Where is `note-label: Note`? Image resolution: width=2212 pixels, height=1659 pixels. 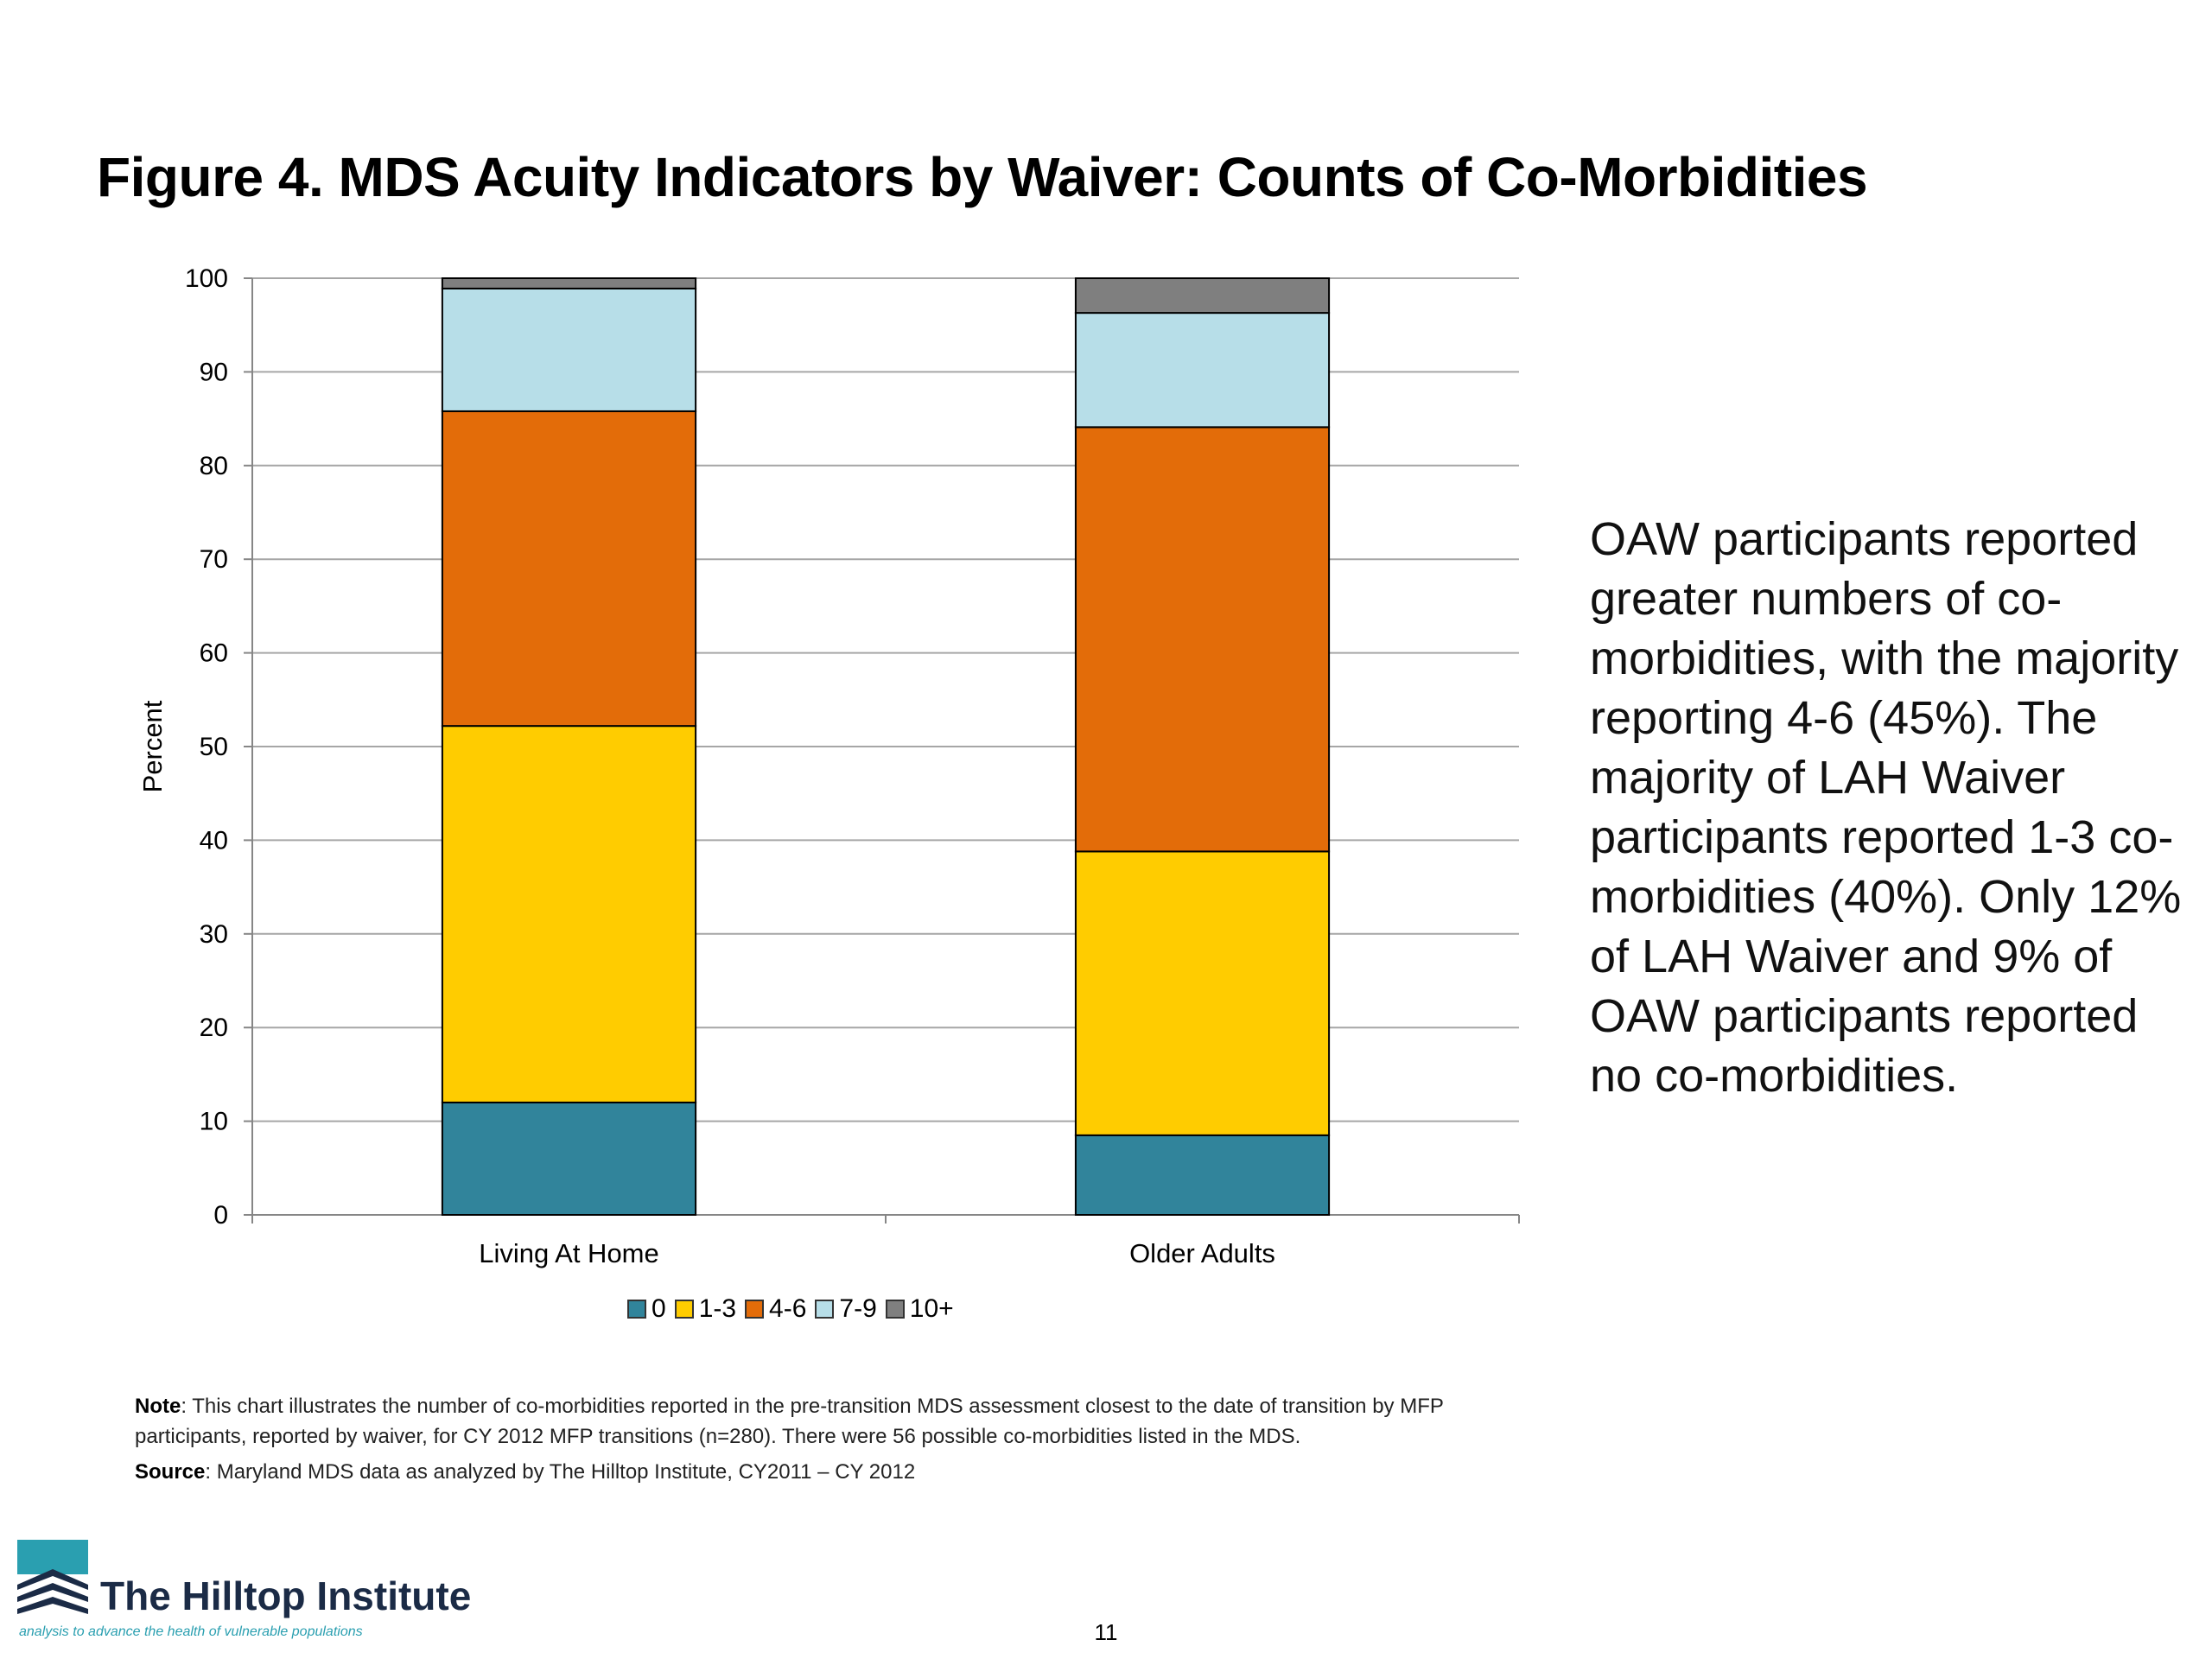 note-label: Note is located at coordinates (158, 1406).